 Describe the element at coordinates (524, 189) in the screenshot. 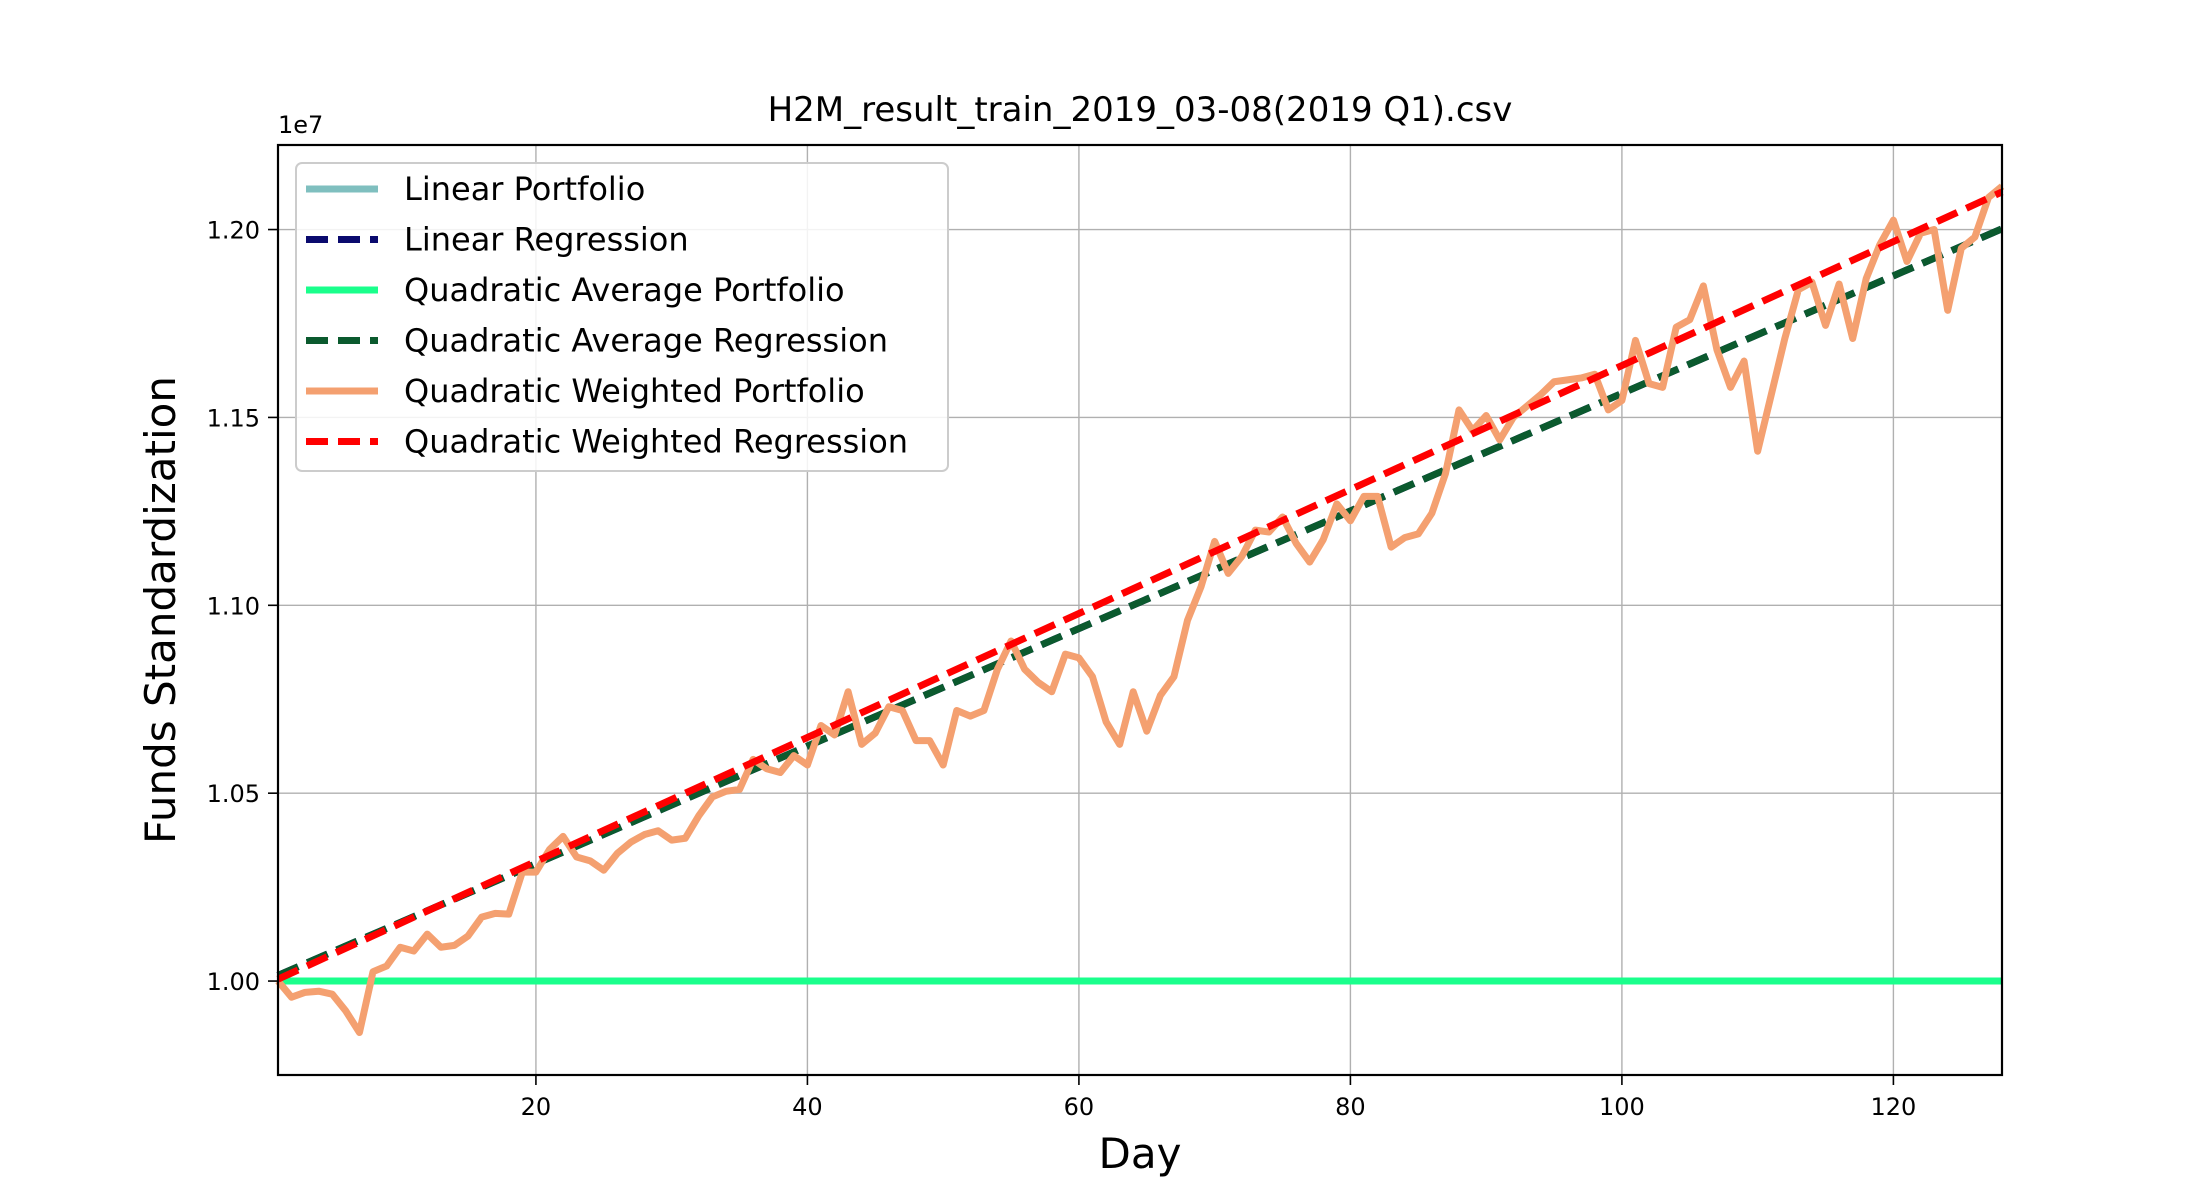

I see `legend-label-0: Linear Portfolio` at that location.